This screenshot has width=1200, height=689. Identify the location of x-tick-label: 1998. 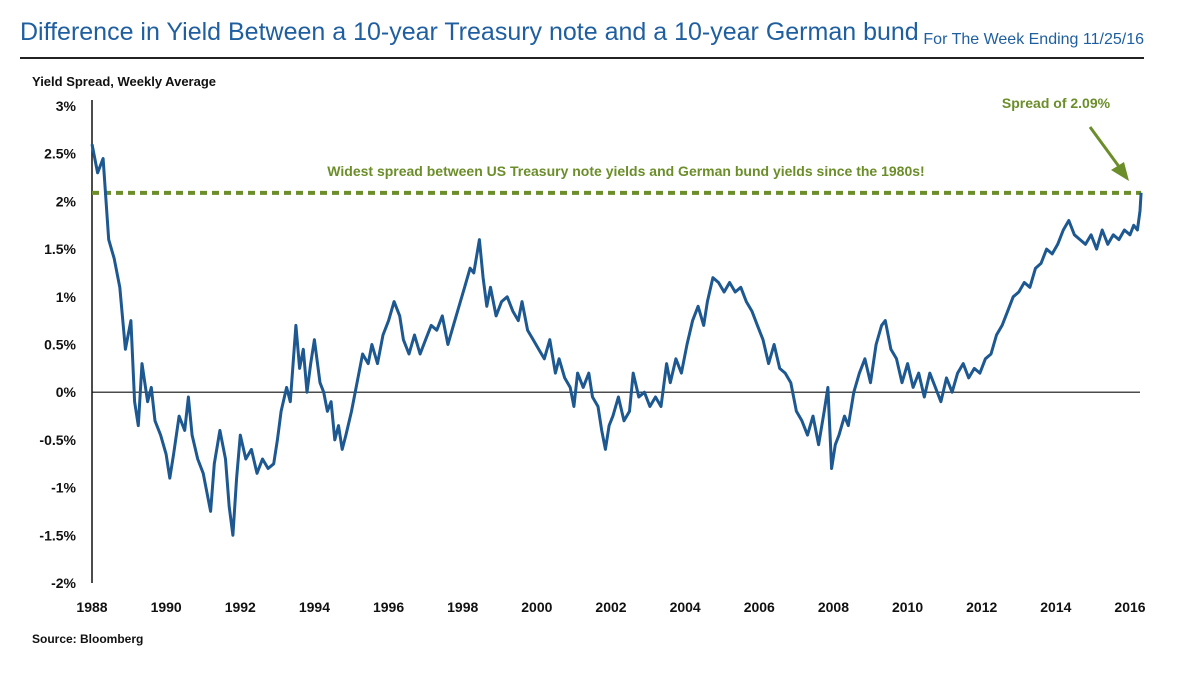
(462, 607).